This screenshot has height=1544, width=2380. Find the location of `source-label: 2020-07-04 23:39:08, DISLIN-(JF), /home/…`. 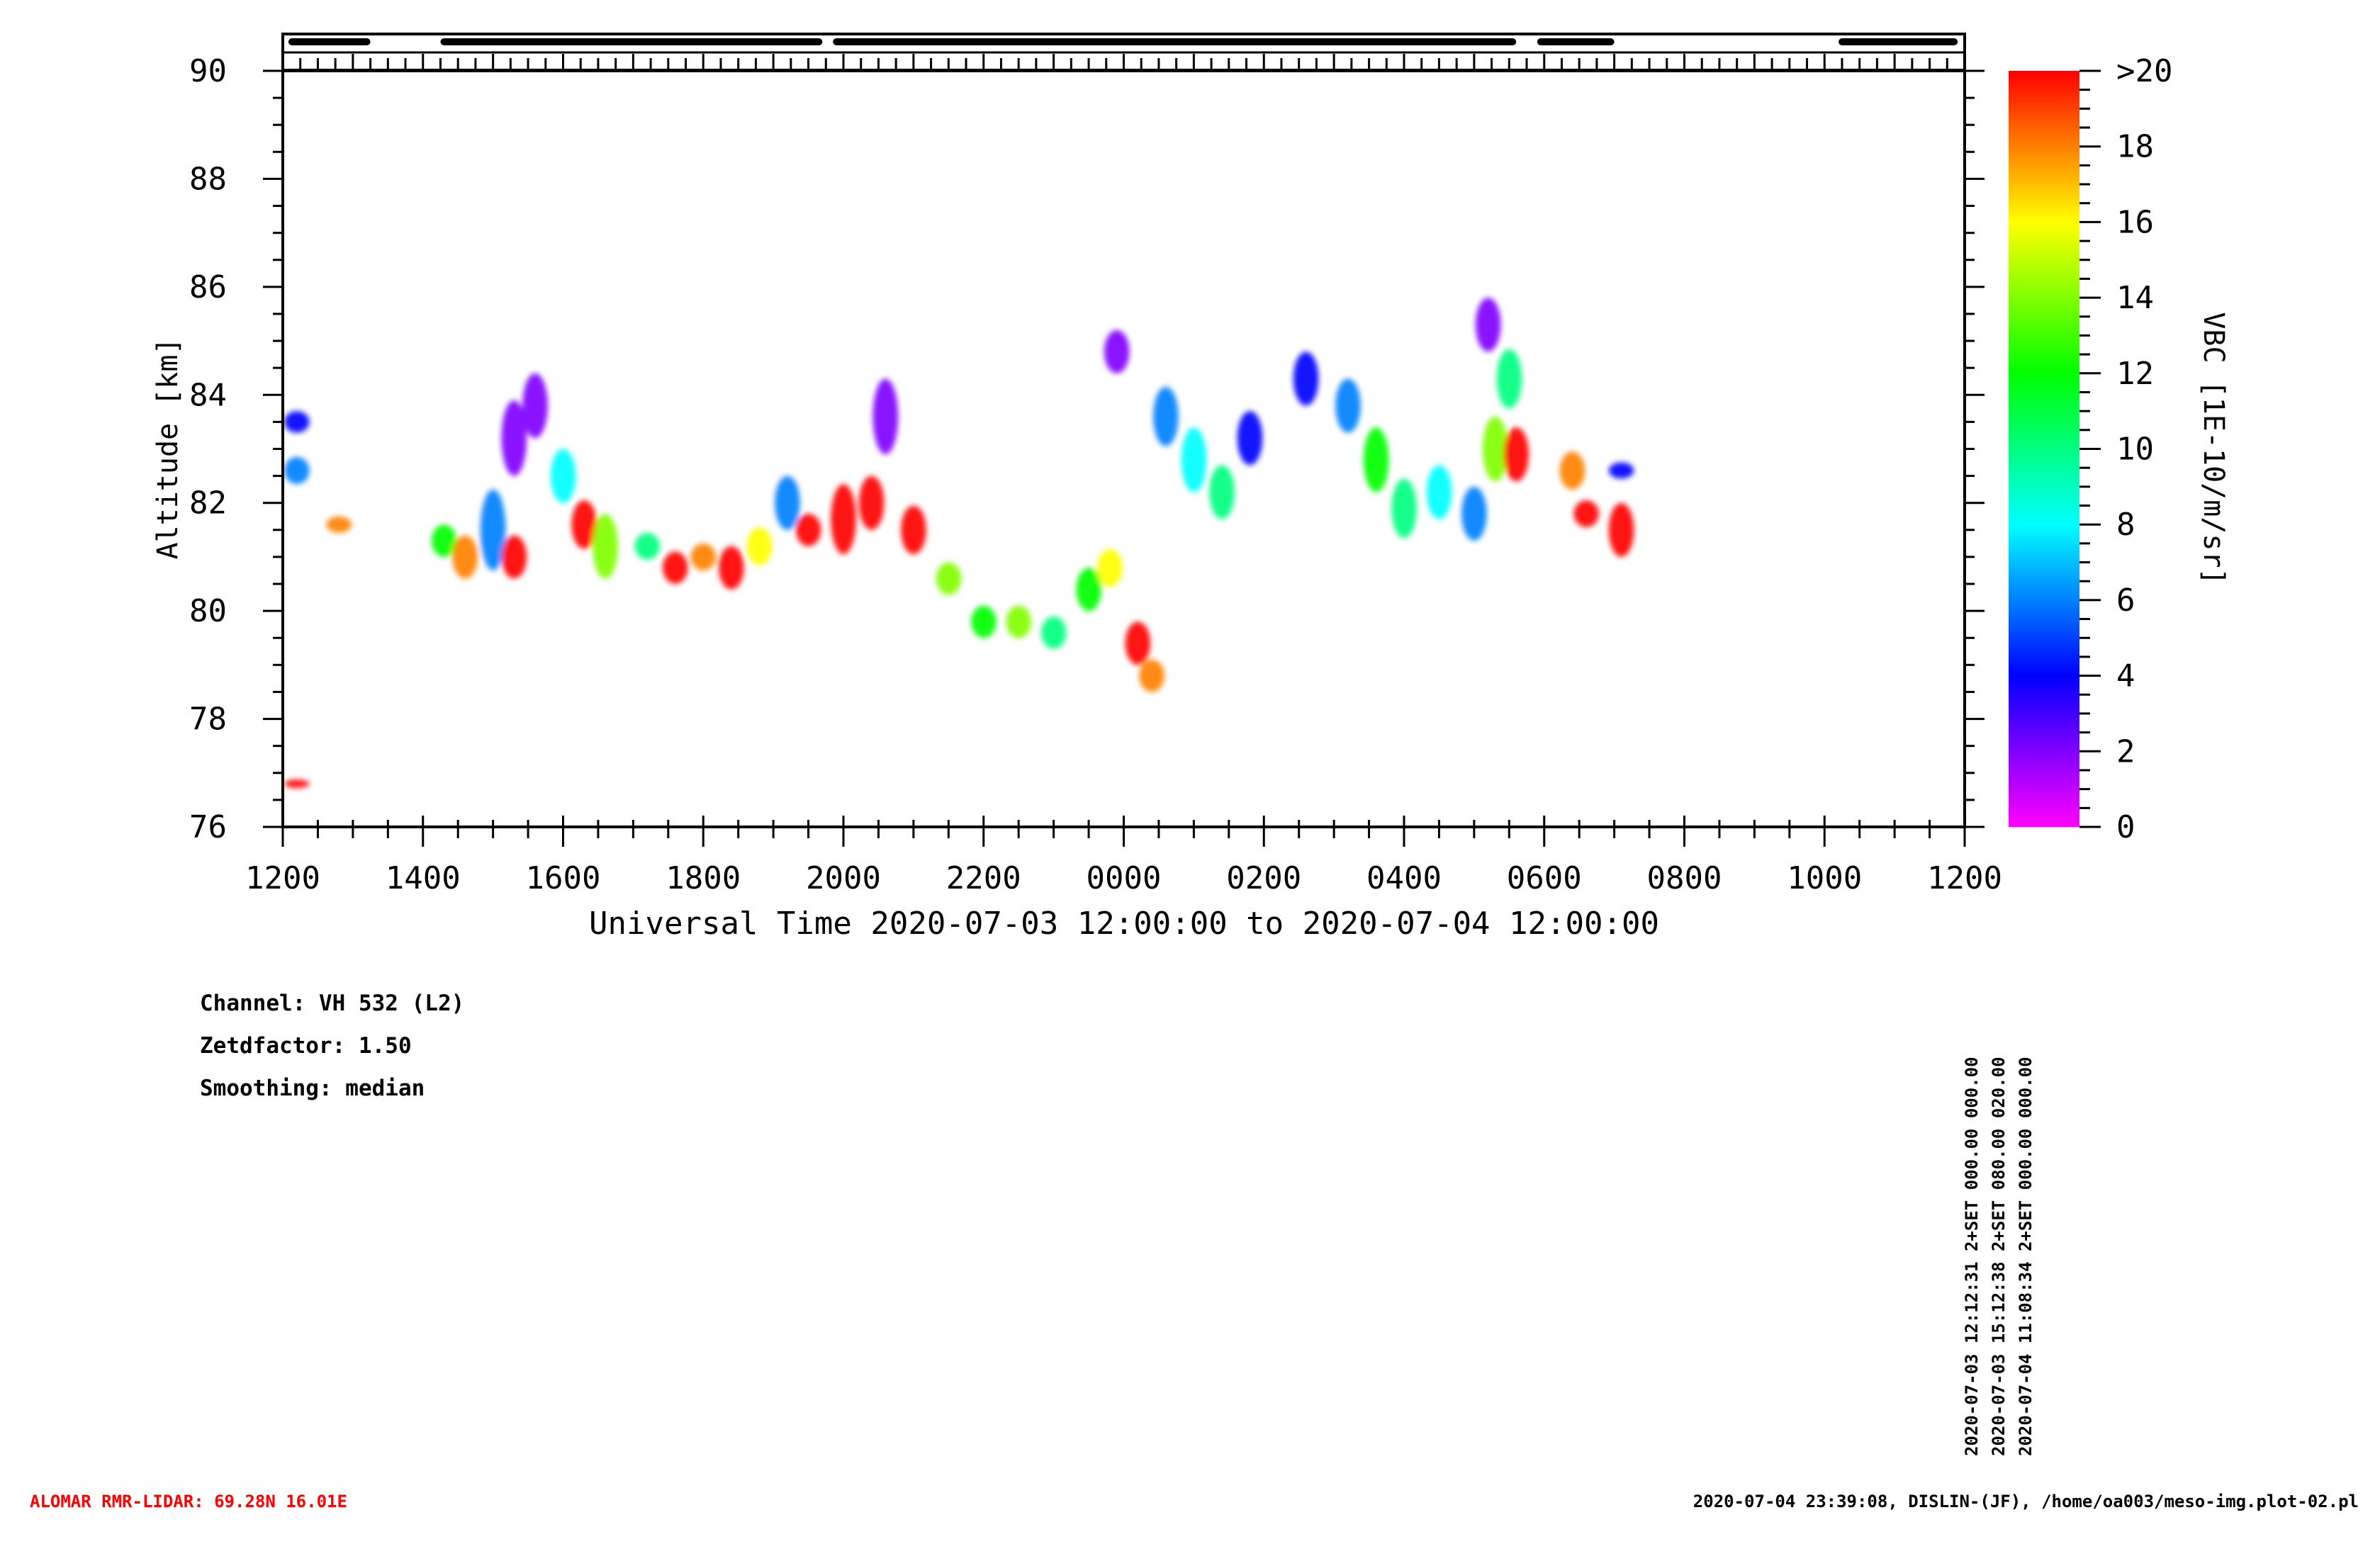

source-label: 2020-07-04 23:39:08, DISLIN-(JF), /home/… is located at coordinates (2026, 1501).